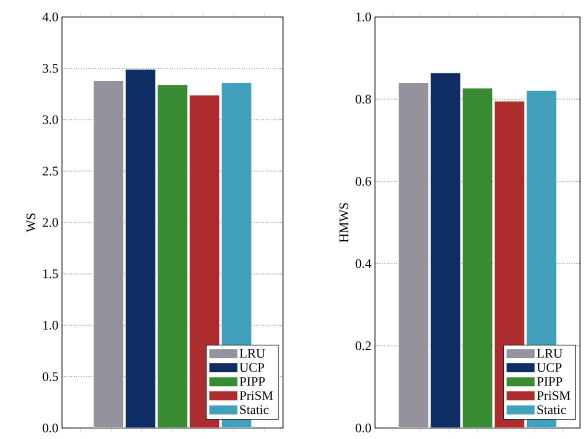  What do you see at coordinates (364, 263) in the screenshot?
I see `y-tick-label: 0.4` at bounding box center [364, 263].